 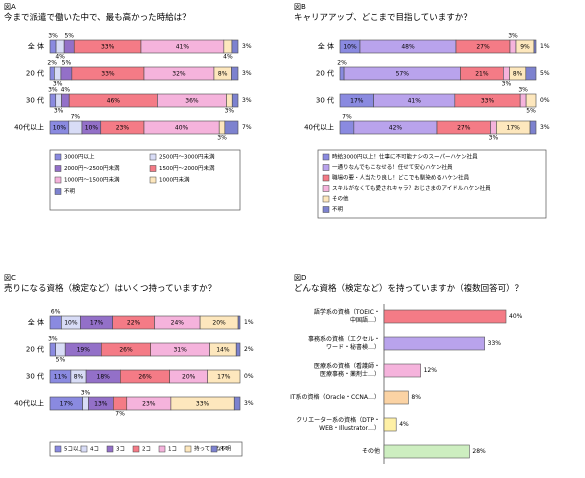 What do you see at coordinates (516, 316) in the screenshot?
I see `chart-d-data-label: 40%` at bounding box center [516, 316].